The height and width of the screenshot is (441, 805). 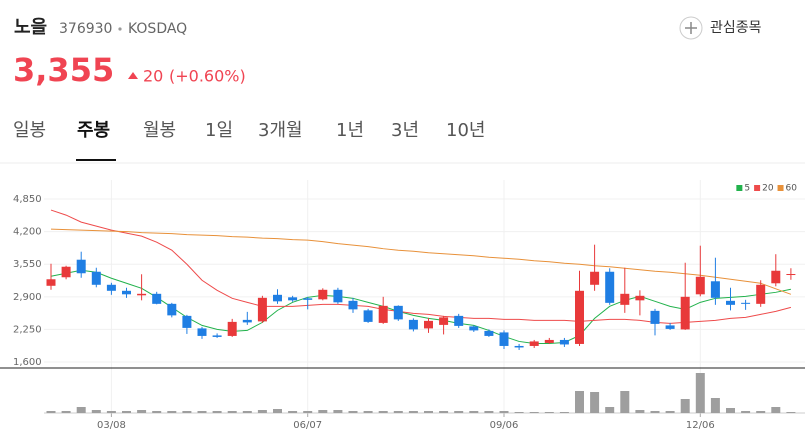 I want to click on x-tick-label: 03/08, so click(x=111, y=425).